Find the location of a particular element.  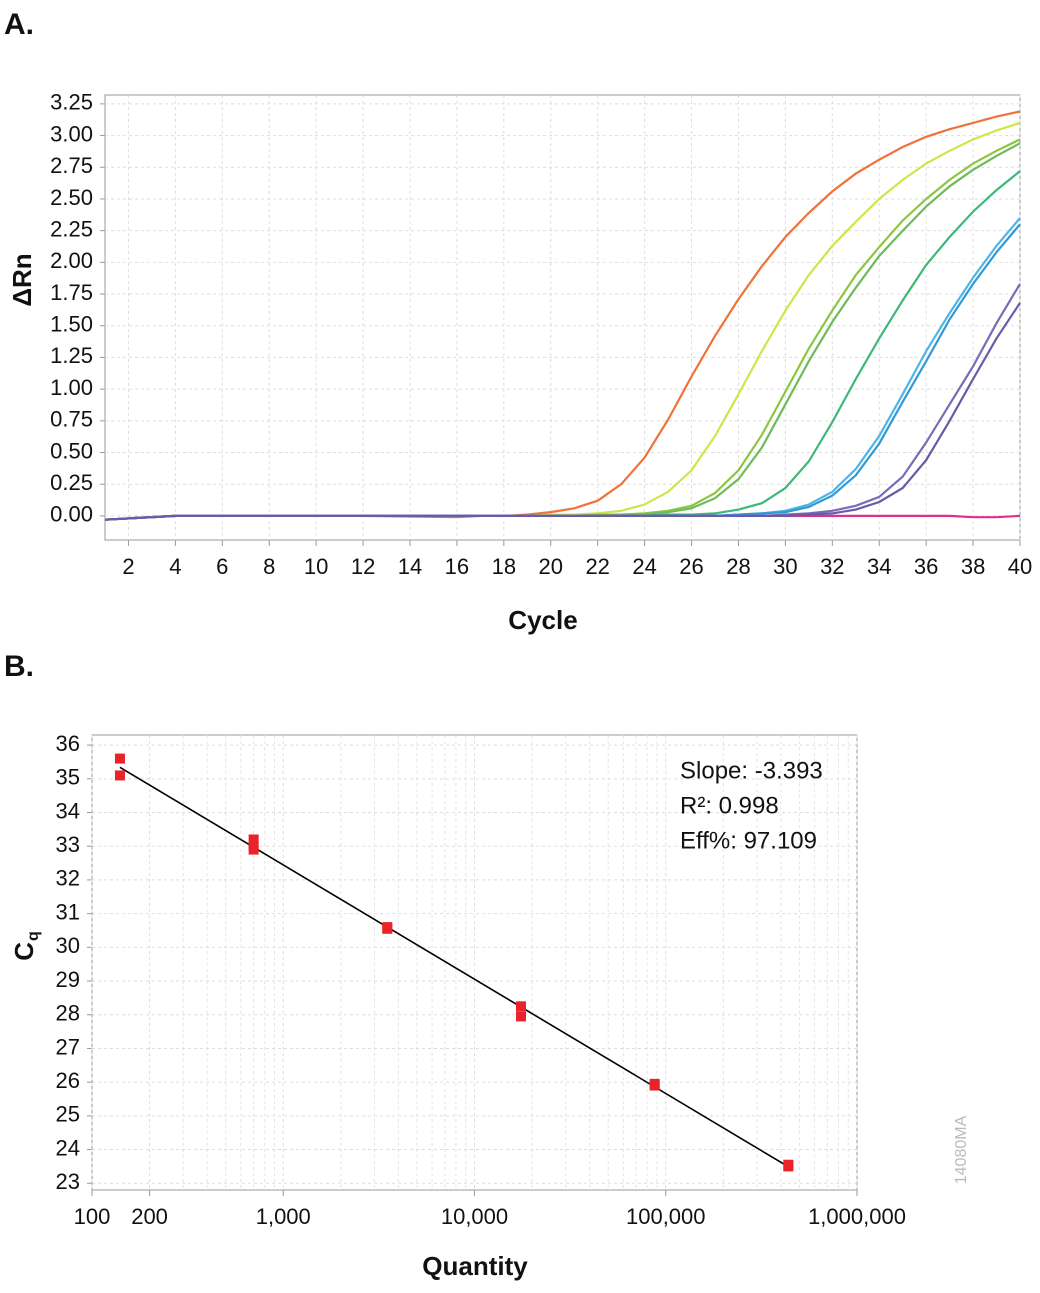

x-tick-label: 14 is located at coordinates (410, 566).